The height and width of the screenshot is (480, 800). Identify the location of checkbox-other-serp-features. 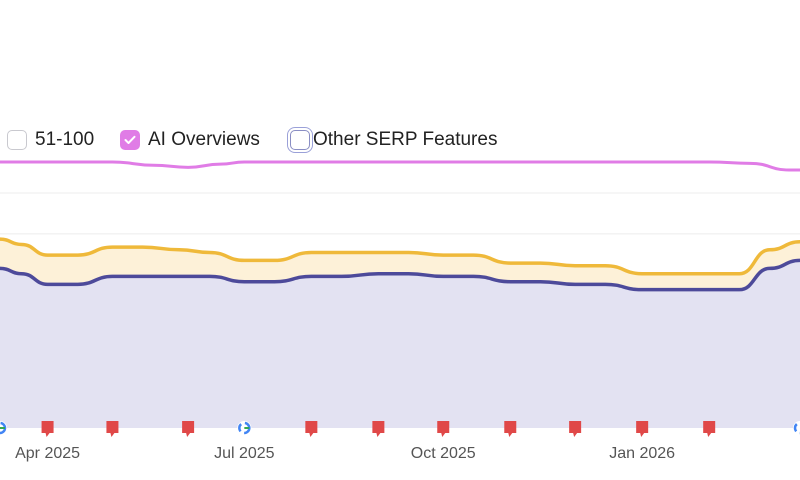
(300, 140).